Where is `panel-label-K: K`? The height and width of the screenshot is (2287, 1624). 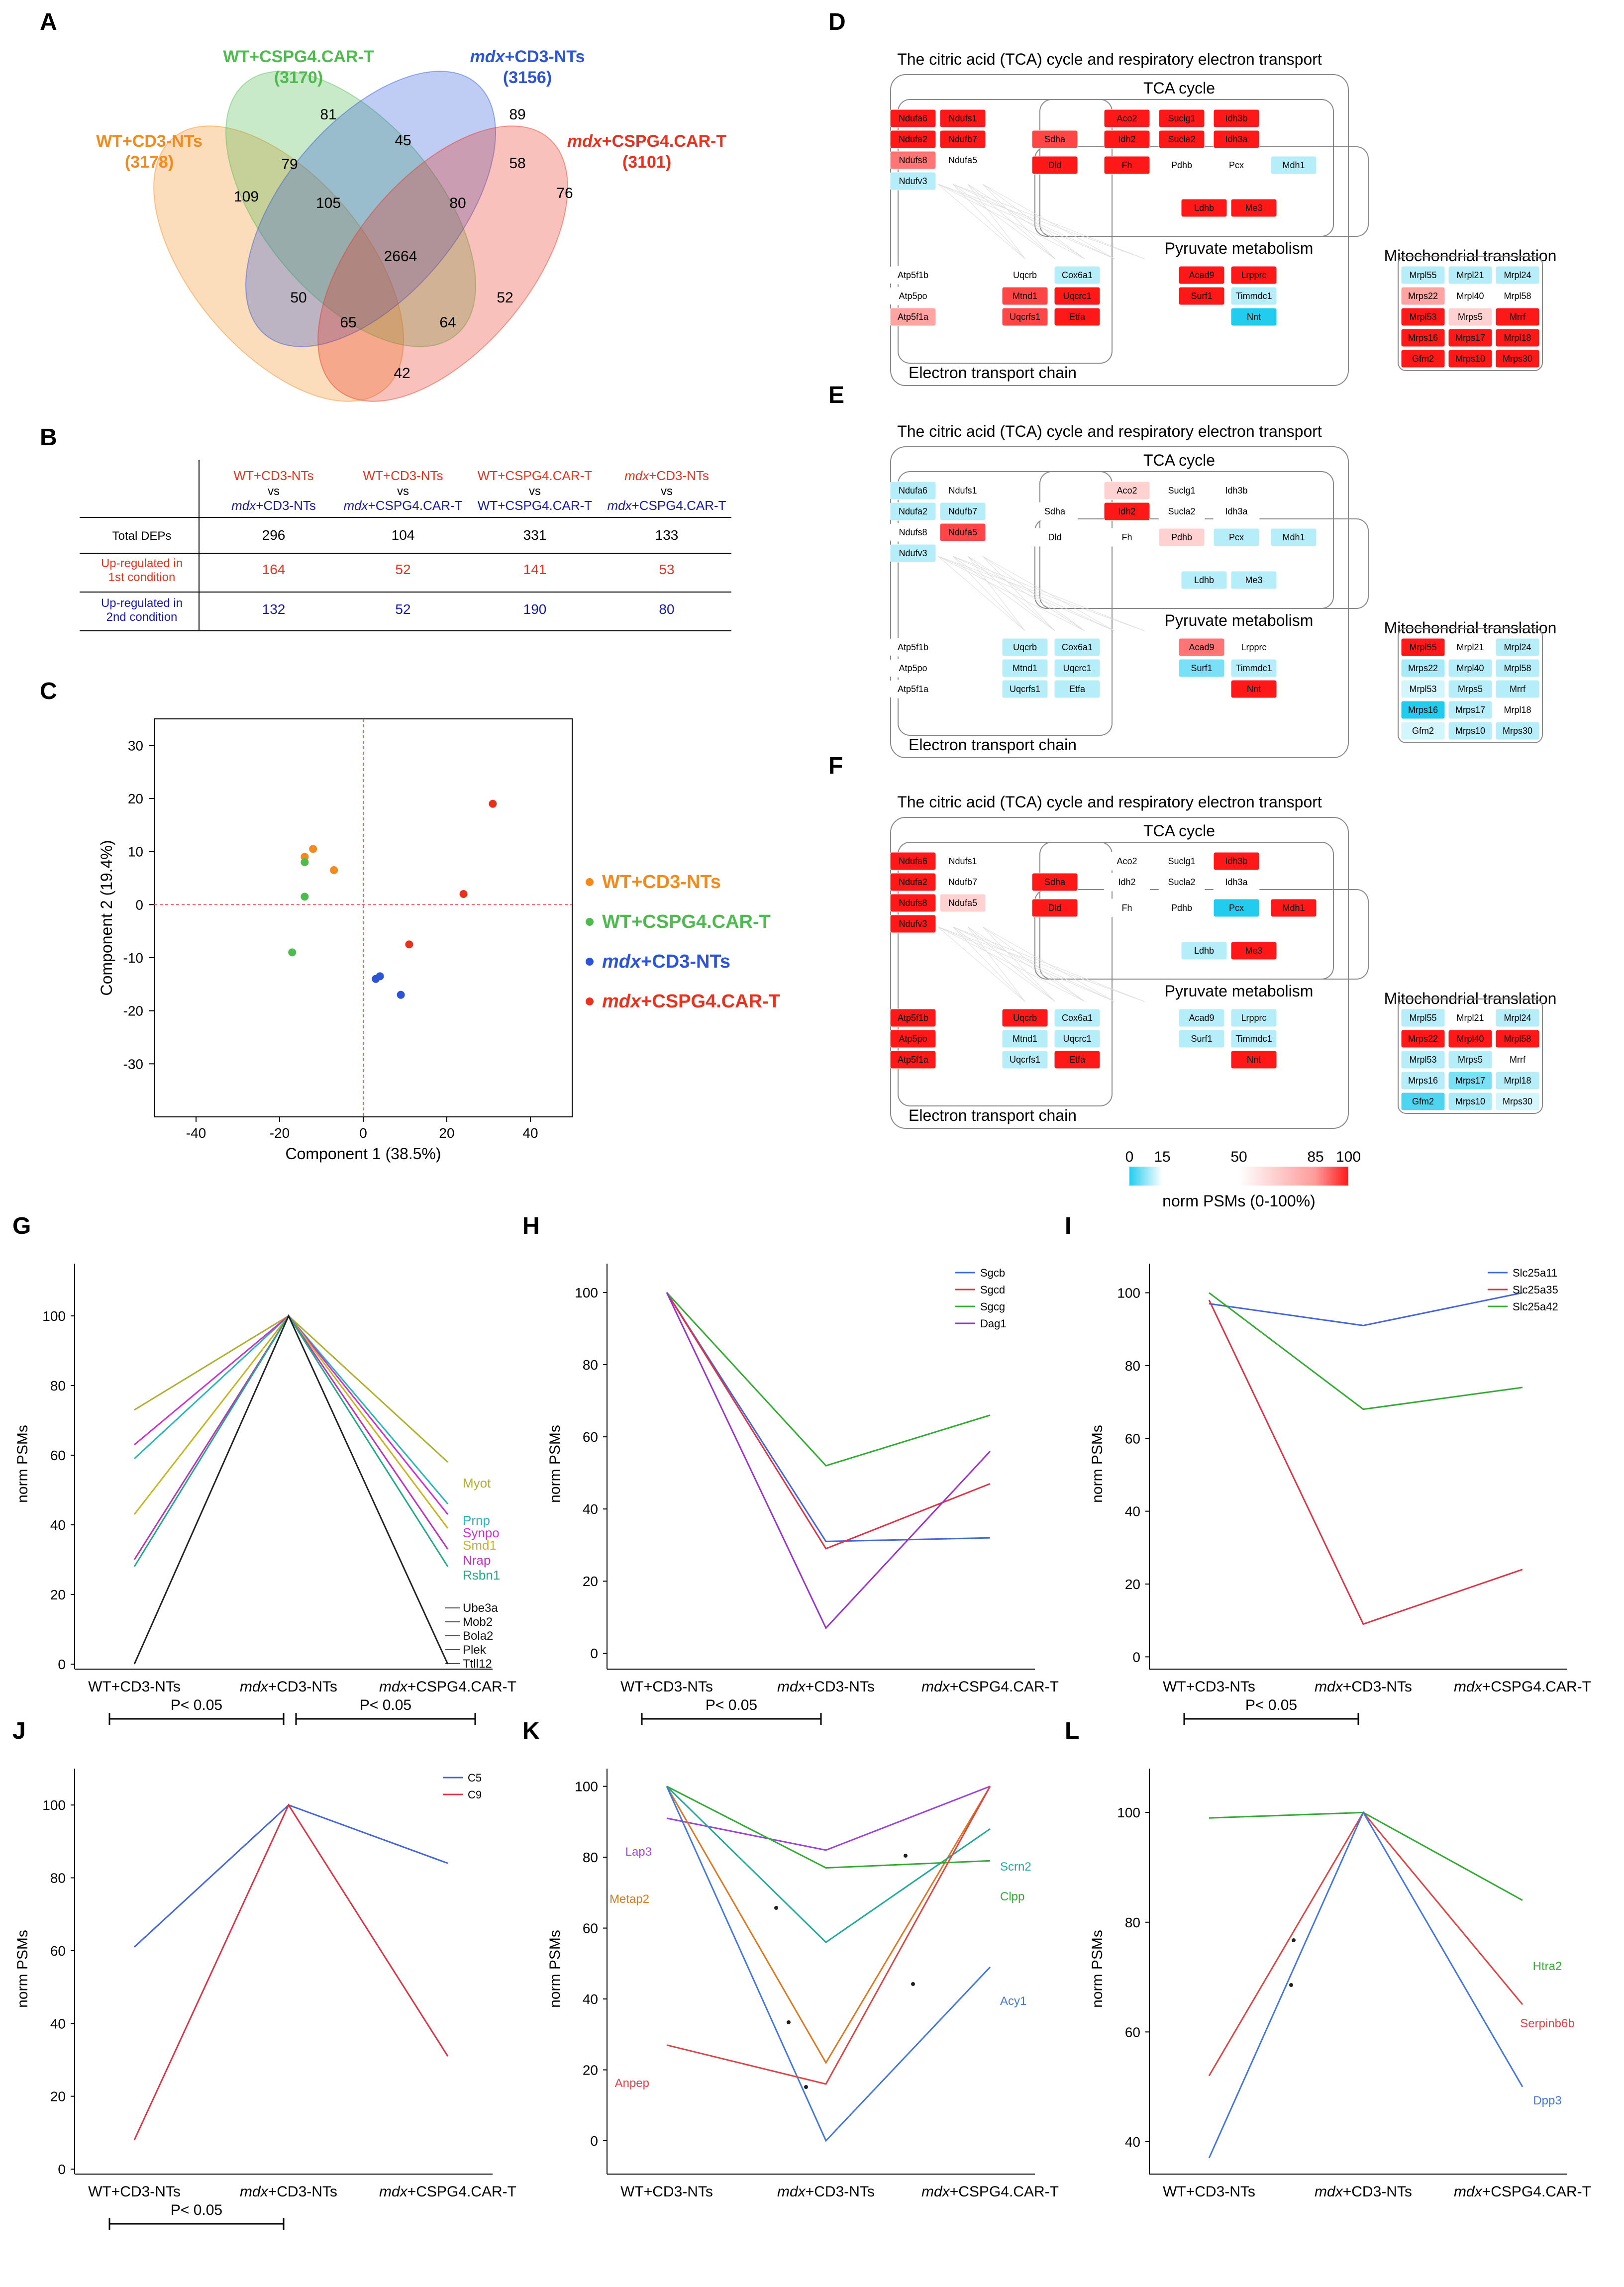
panel-label-K: K is located at coordinates (531, 1731).